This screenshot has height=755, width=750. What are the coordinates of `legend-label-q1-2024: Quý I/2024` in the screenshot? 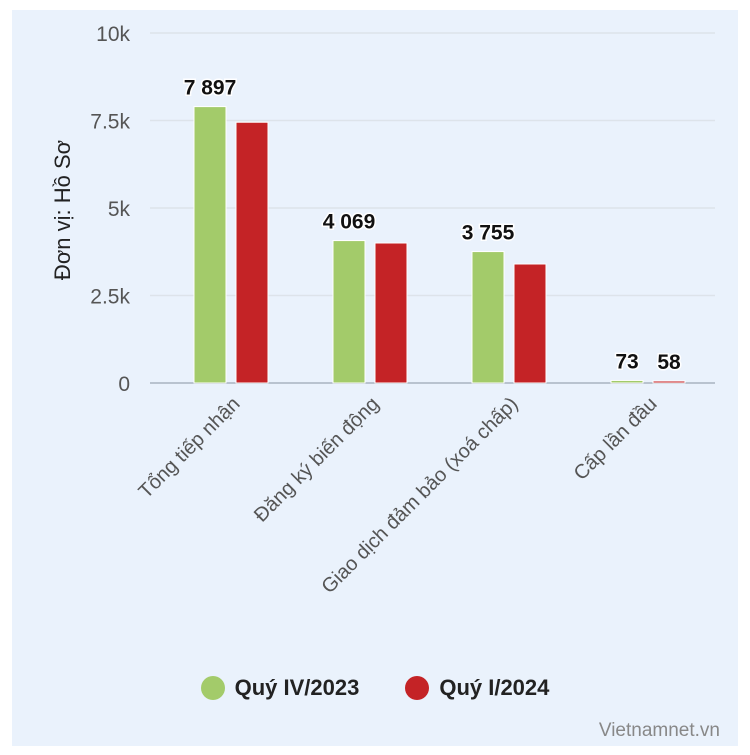 It's located at (494, 687).